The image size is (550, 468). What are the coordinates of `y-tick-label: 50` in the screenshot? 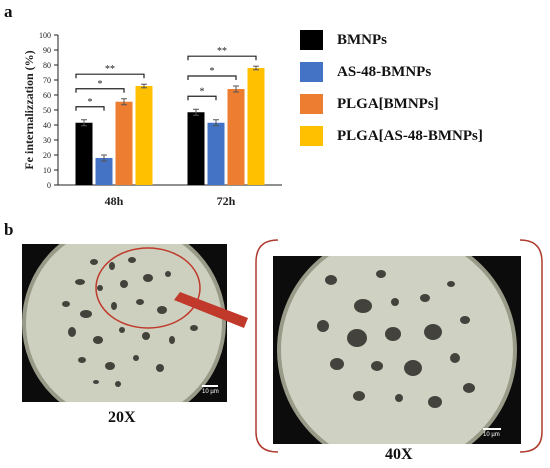 It's located at (47, 110).